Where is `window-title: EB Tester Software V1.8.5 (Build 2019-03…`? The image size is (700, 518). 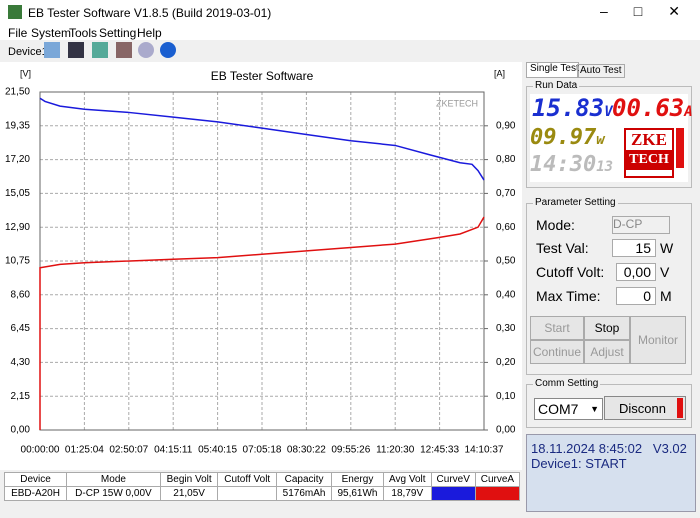 window-title: EB Tester Software V1.8.5 (Build 2019-03… is located at coordinates (150, 13).